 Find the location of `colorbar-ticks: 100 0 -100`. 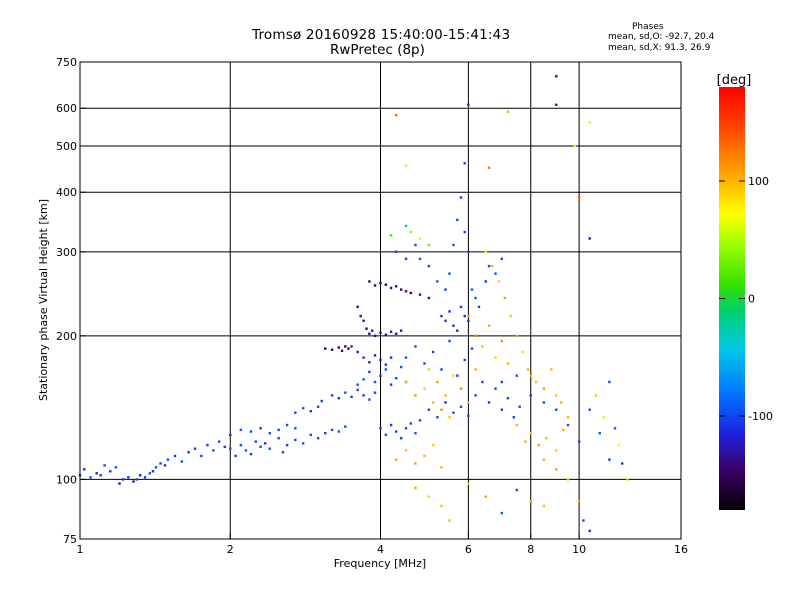

colorbar-ticks: 100 0 -100 is located at coordinates (746, 299).